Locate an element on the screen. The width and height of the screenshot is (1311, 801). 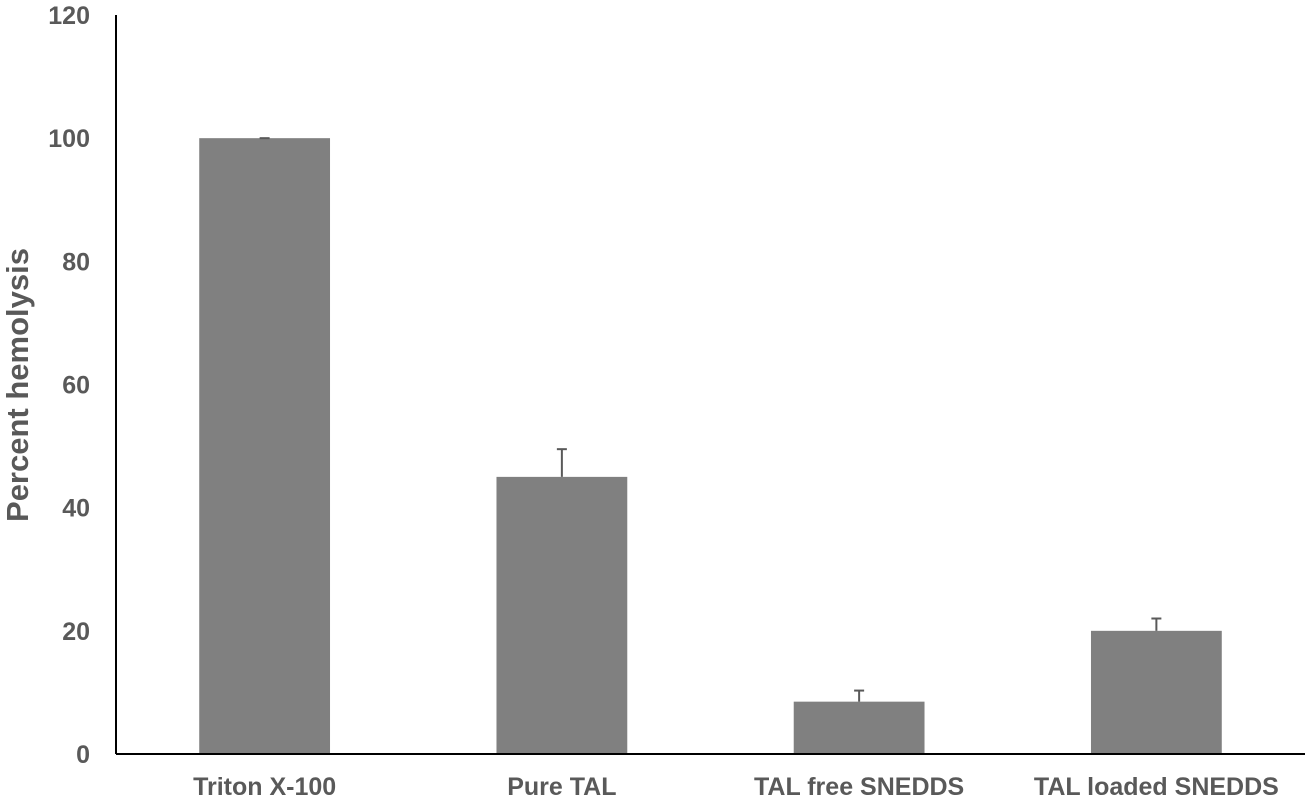
y-tick-label: 40 is located at coordinates (76, 509).